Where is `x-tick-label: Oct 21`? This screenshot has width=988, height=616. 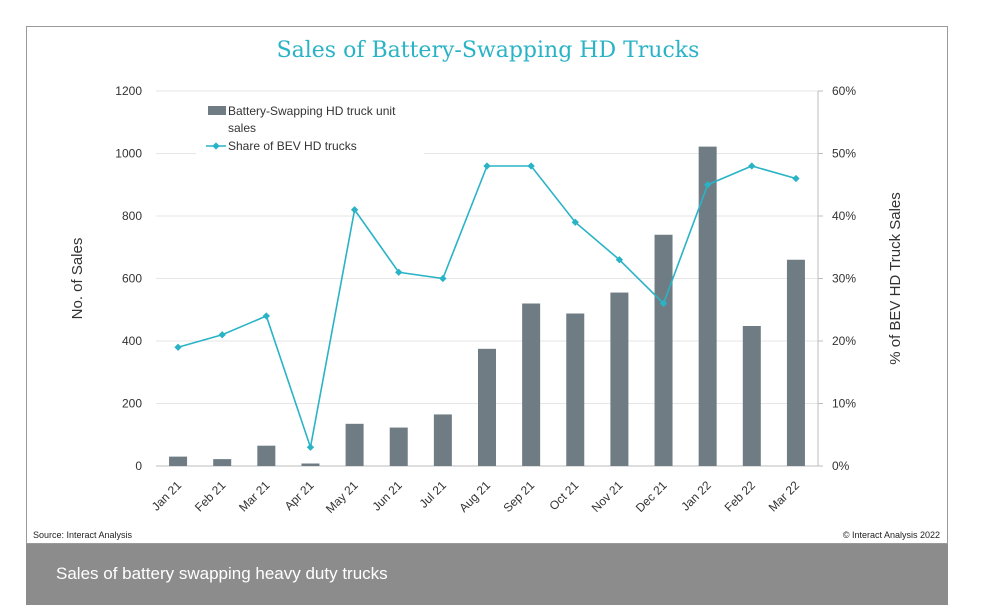
x-tick-label: Oct 21 is located at coordinates (563, 495).